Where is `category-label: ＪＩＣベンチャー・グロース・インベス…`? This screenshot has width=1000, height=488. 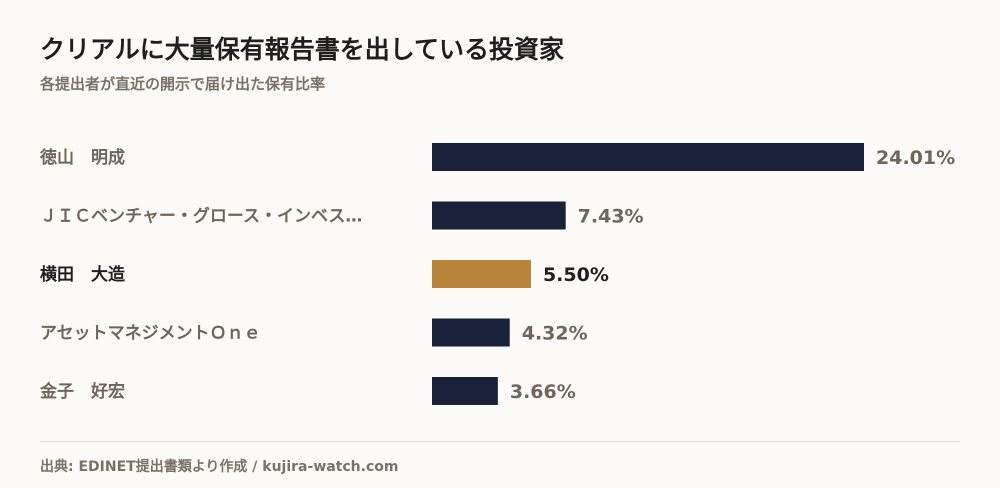
category-label: ＪＩＣベンチャー・グロース・インベス… is located at coordinates (201, 216).